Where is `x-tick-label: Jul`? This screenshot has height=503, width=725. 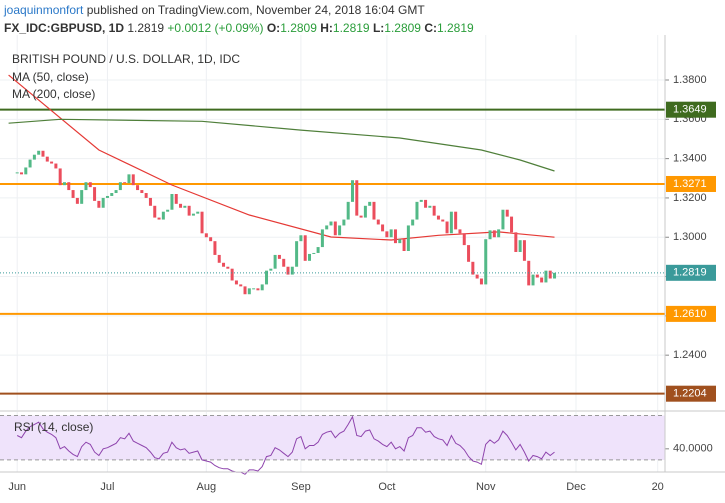
x-tick-label: Jul is located at coordinates (107, 487).